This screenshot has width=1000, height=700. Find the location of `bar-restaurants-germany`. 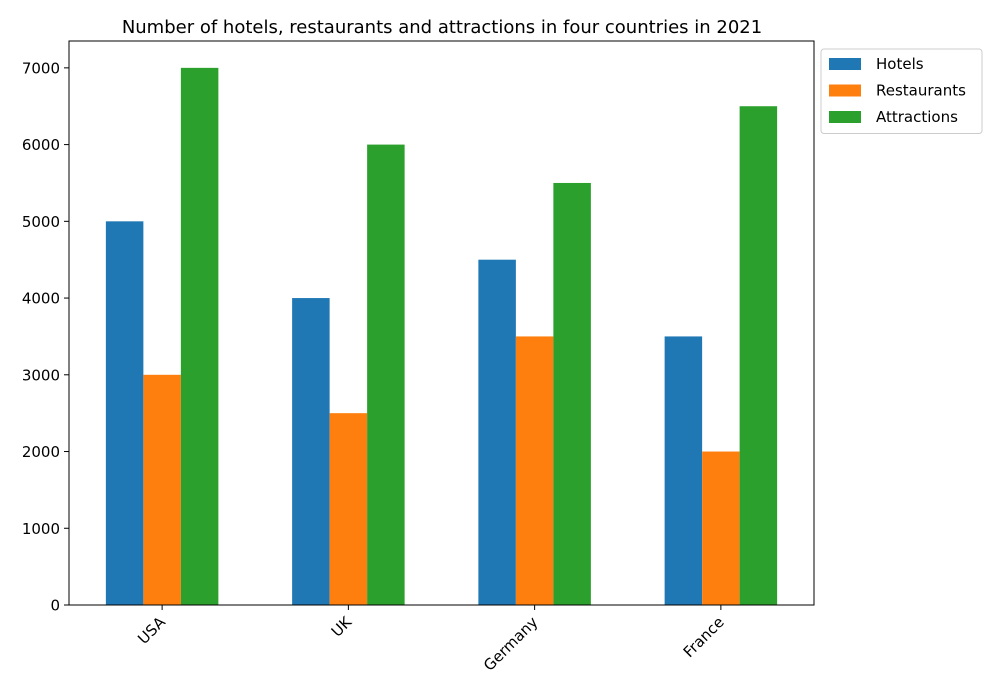

bar-restaurants-germany is located at coordinates (534, 470).